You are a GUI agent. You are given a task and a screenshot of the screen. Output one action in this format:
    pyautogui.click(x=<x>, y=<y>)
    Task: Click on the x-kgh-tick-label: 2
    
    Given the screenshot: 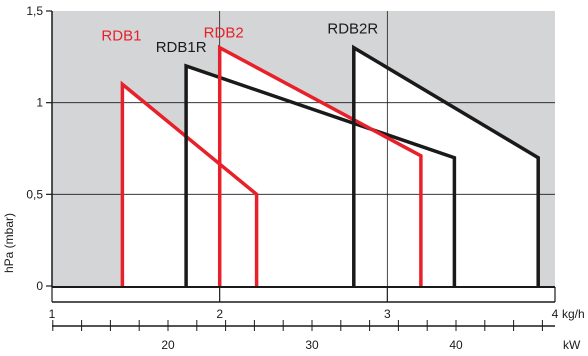 What is the action you would take?
    pyautogui.click(x=219, y=314)
    